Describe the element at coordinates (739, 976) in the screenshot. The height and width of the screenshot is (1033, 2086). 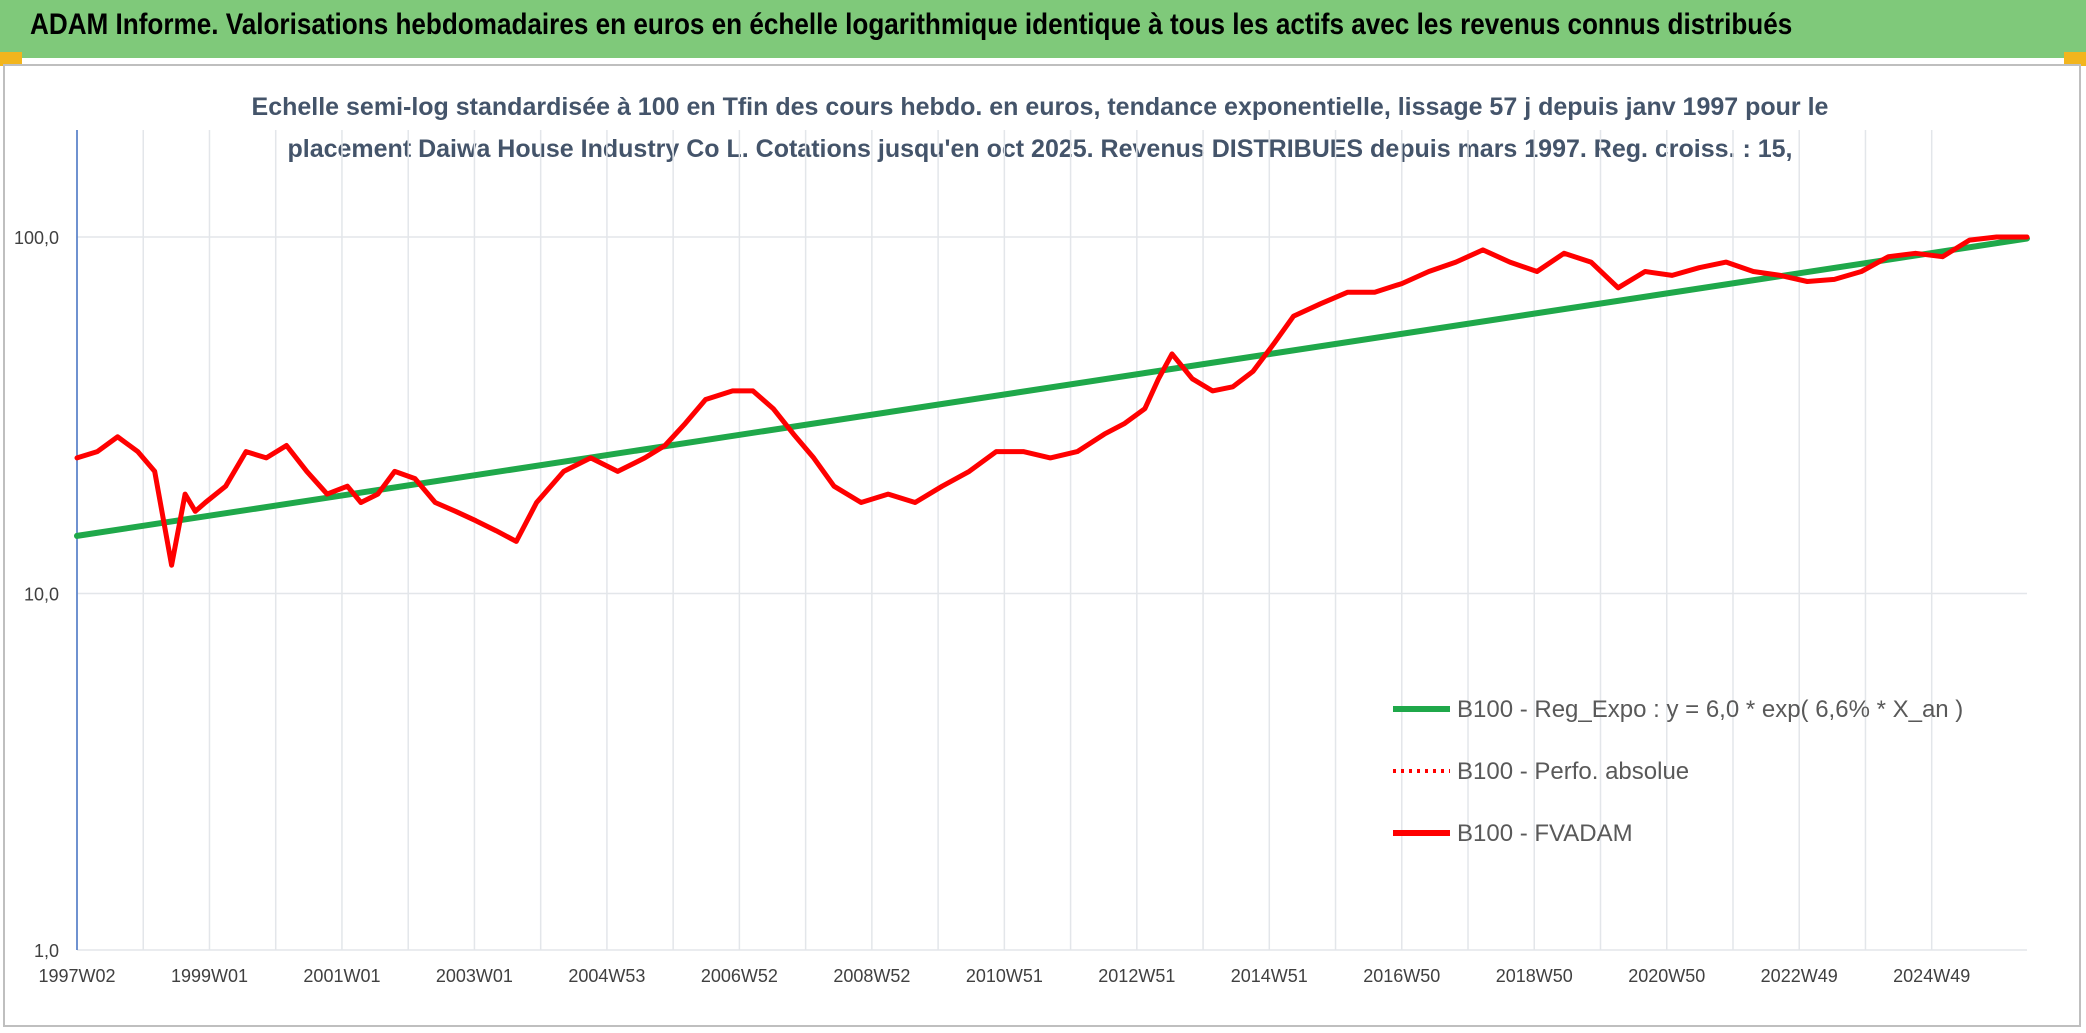
I see `x-tick-label: 2006W52` at that location.